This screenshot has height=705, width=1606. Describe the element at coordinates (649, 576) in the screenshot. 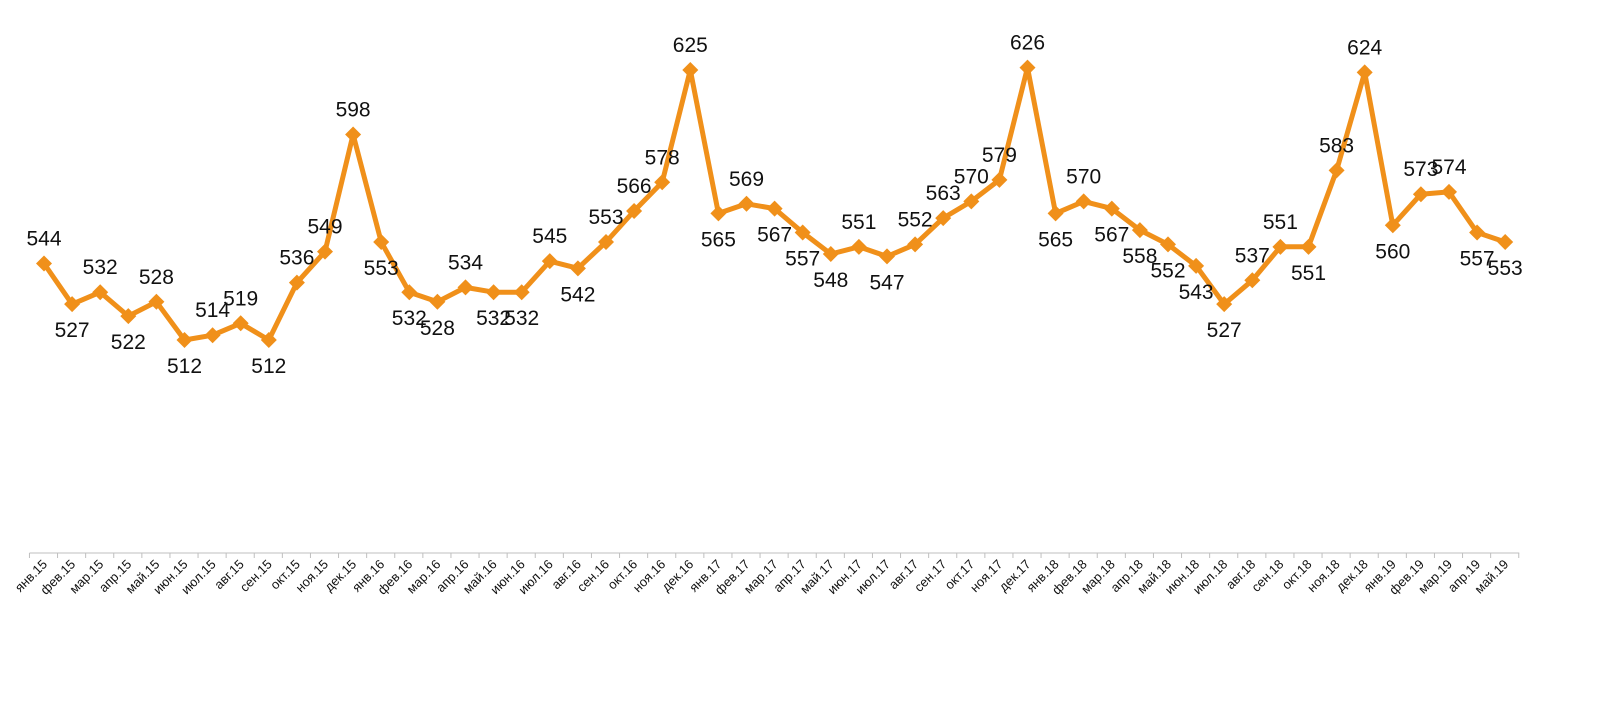

I see `x-tick-label: ноя.16` at that location.